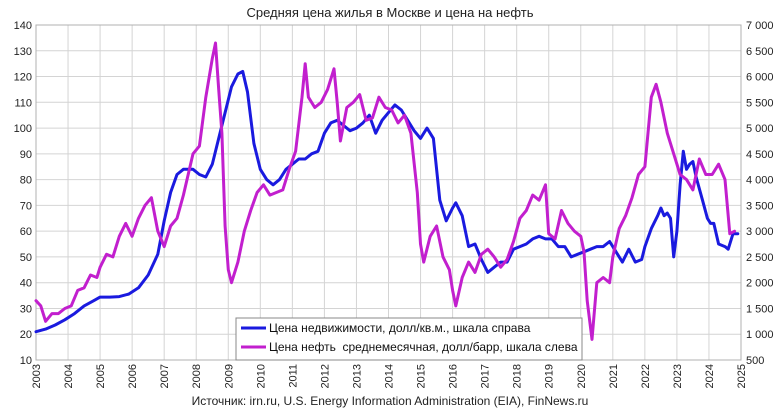  I want to click on y-left-tick-label: 90, so click(26, 155).